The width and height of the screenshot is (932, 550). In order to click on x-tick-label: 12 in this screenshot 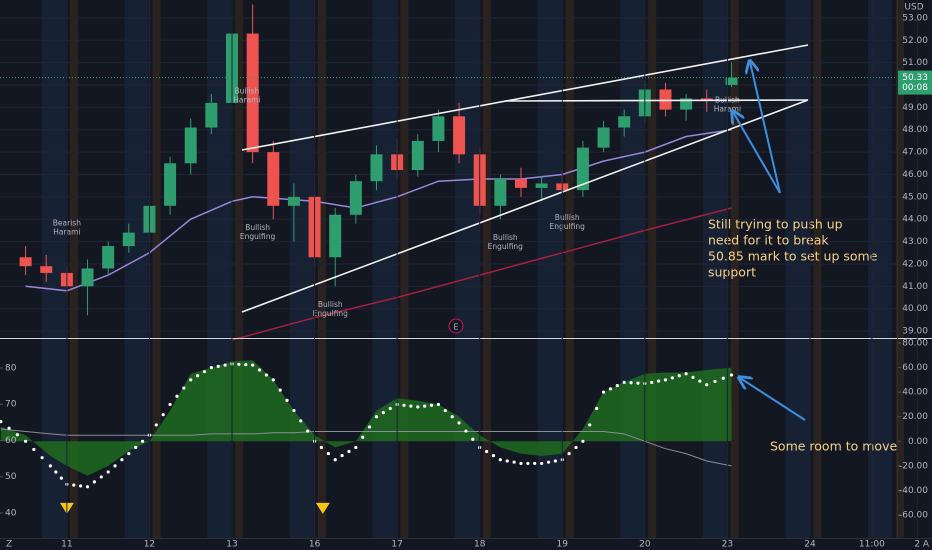, I will do `click(149, 545)`.